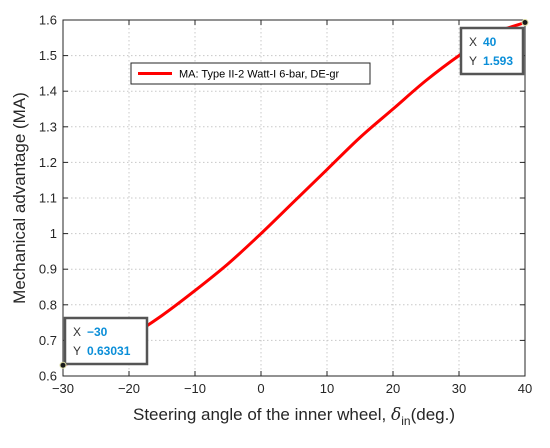 The height and width of the screenshot is (448, 550). I want to click on y-axis-label: Mechanical advantage (MA), so click(19, 198).